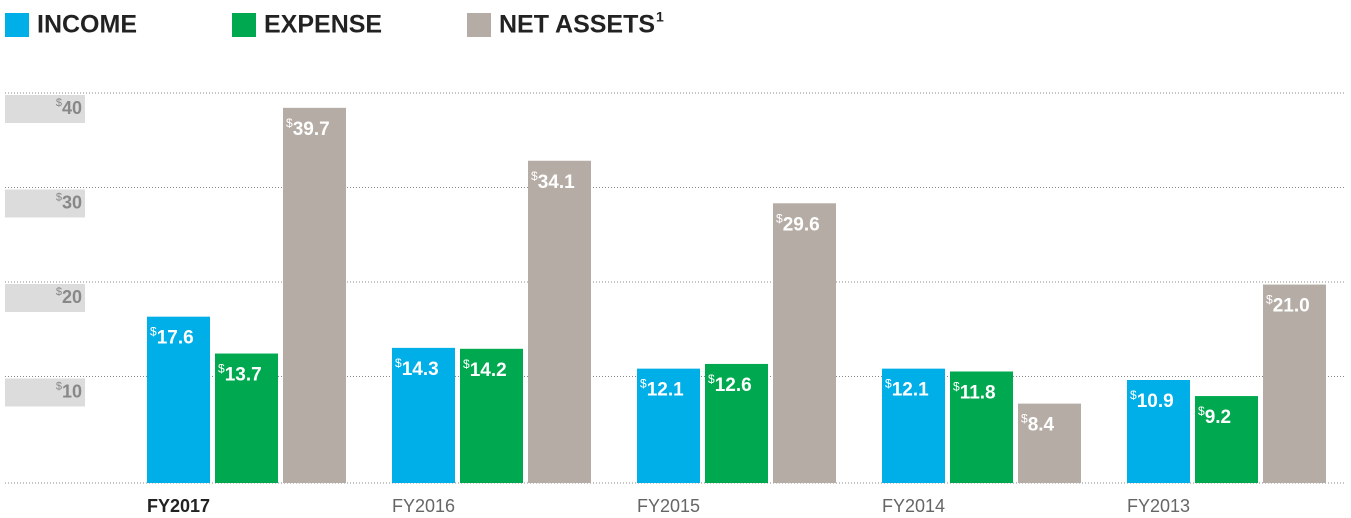  I want to click on legend-footnote: 1, so click(660, 17).